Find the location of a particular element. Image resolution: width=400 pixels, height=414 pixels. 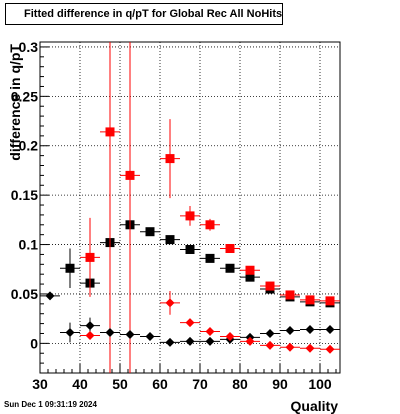

y-tick-label: 0.05 is located at coordinates (24, 294).